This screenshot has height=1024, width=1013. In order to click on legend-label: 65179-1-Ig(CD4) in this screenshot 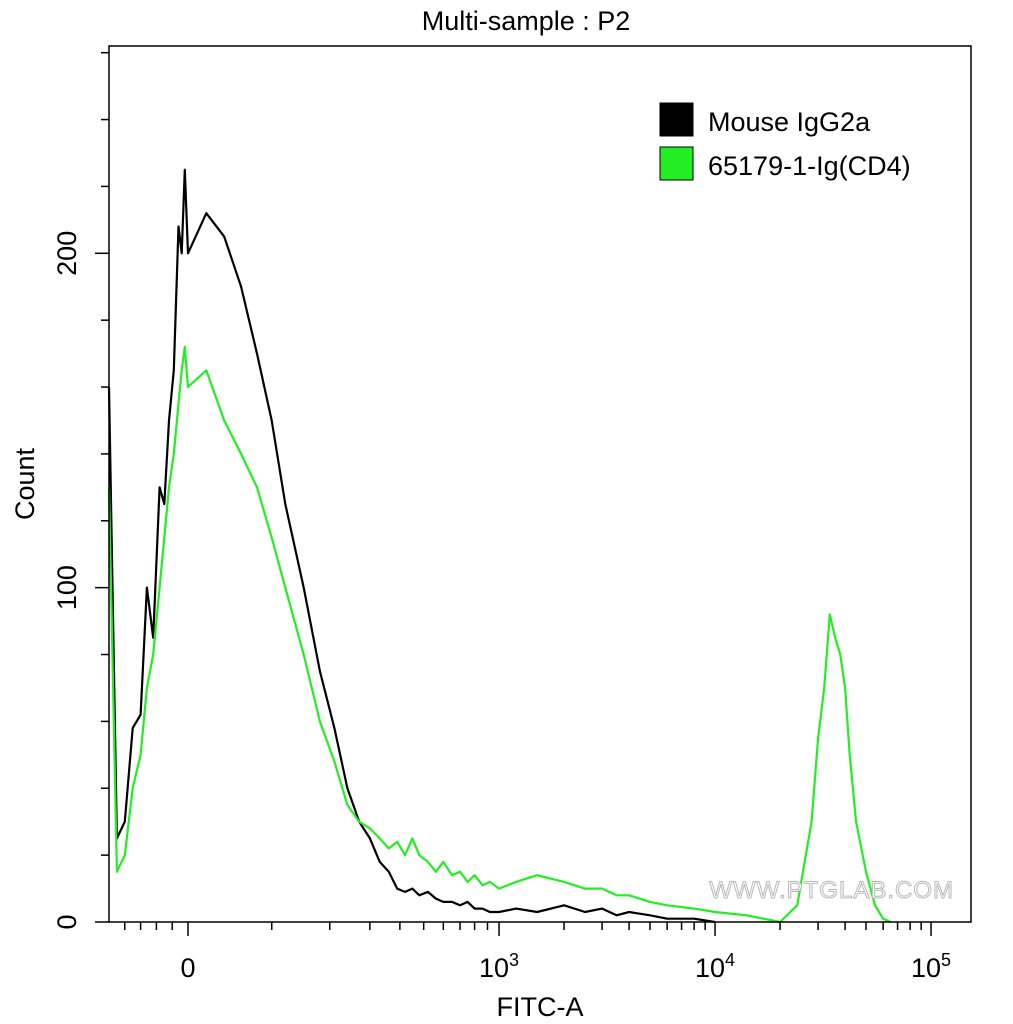, I will do `click(809, 166)`.